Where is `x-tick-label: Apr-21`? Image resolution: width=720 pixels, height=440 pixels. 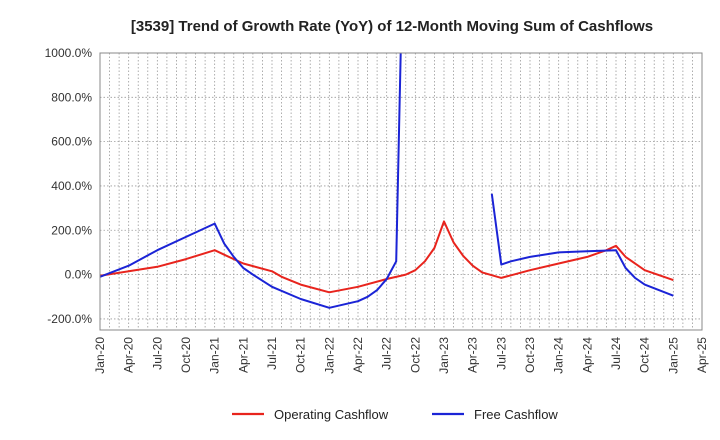 x-tick-label: Apr-21 is located at coordinates (243, 355).